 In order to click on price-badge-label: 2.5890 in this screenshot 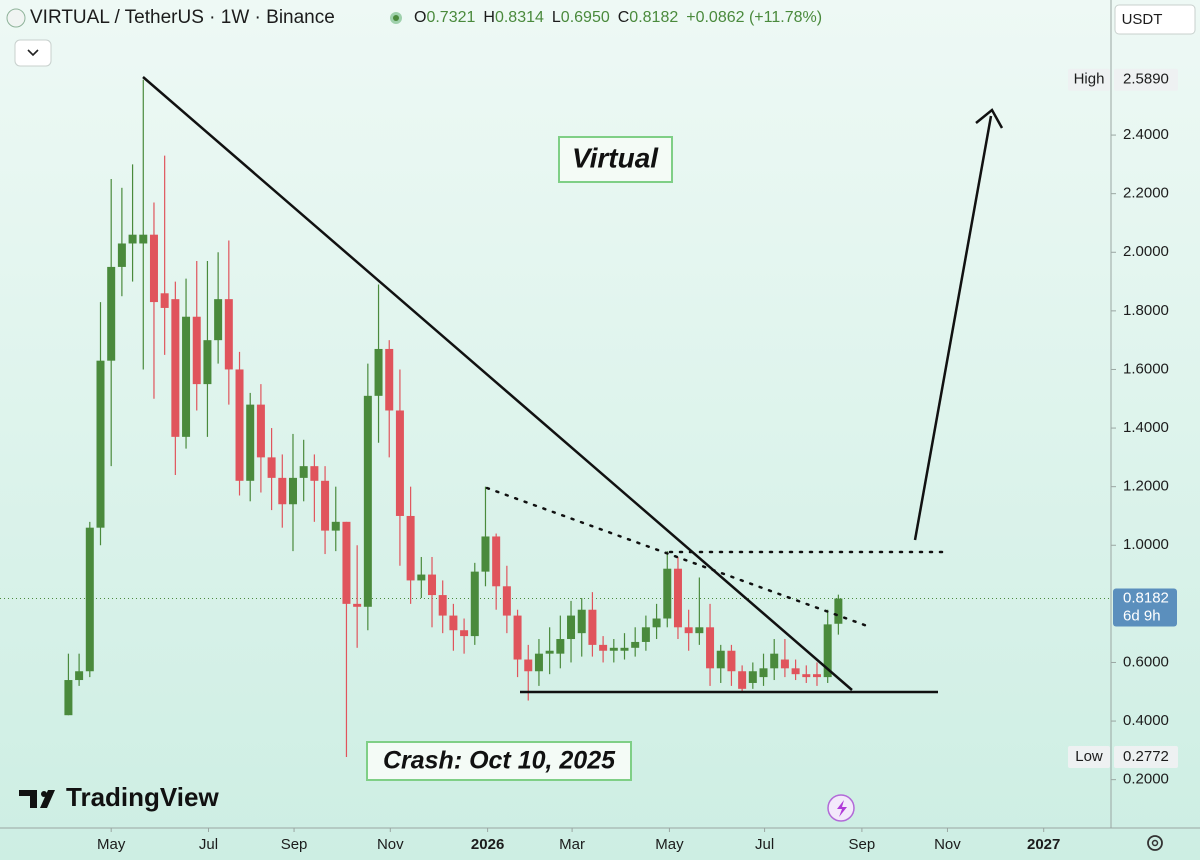, I will do `click(1146, 79)`.